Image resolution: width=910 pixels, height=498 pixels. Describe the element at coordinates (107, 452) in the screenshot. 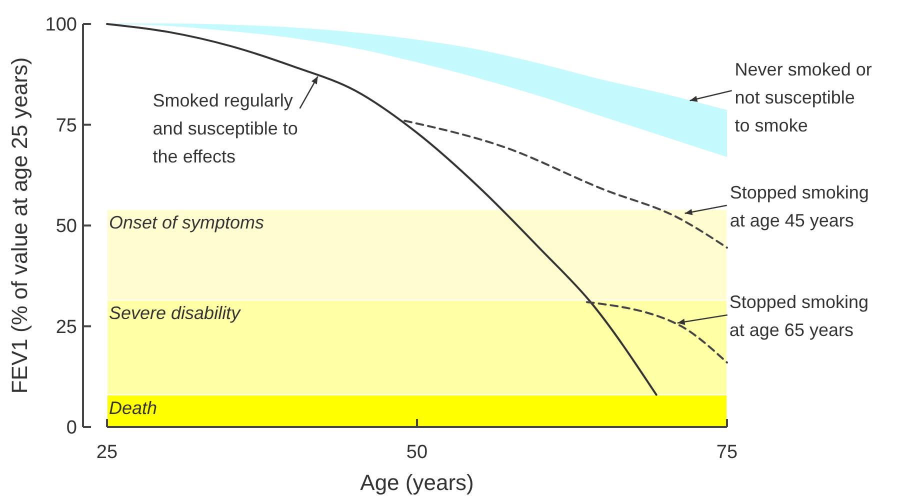

I see `x-tick-label: 25` at that location.